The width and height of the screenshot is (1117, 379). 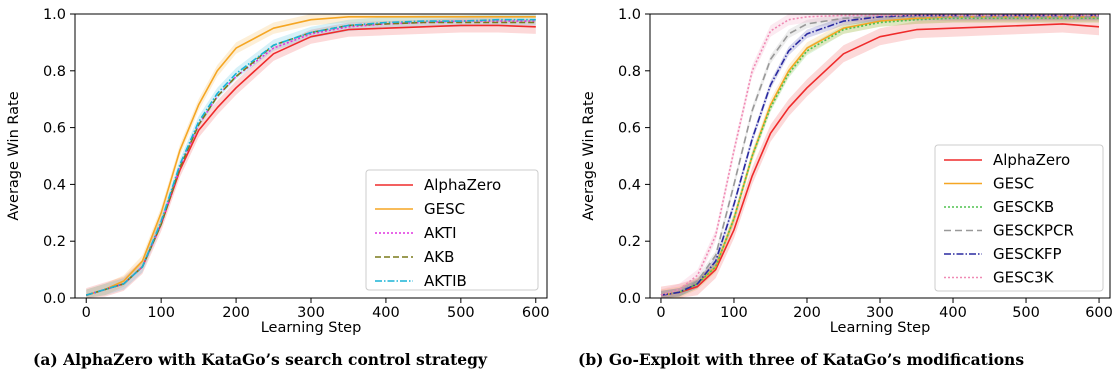 I want to click on legend: AlphaZero GESC AKTI AKB AKTIB, so click(x=452, y=230).